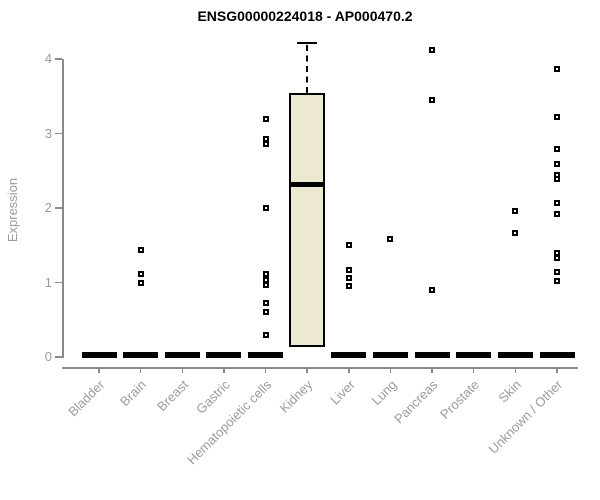  Describe the element at coordinates (48, 207) in the screenshot. I see `y-tick-label-2: 2` at that location.